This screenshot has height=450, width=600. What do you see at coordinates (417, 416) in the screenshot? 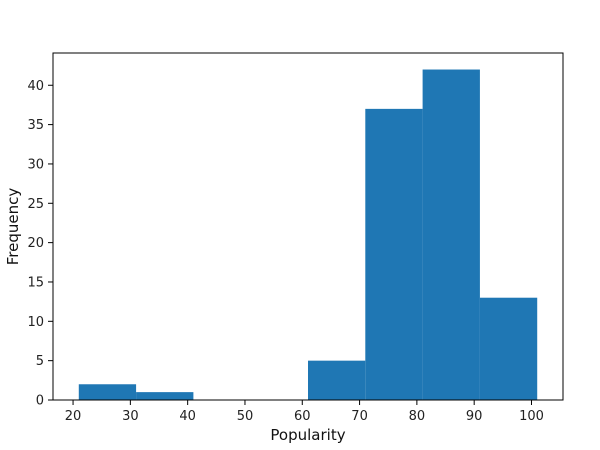
I see `x-tick-label: 80` at bounding box center [417, 416].